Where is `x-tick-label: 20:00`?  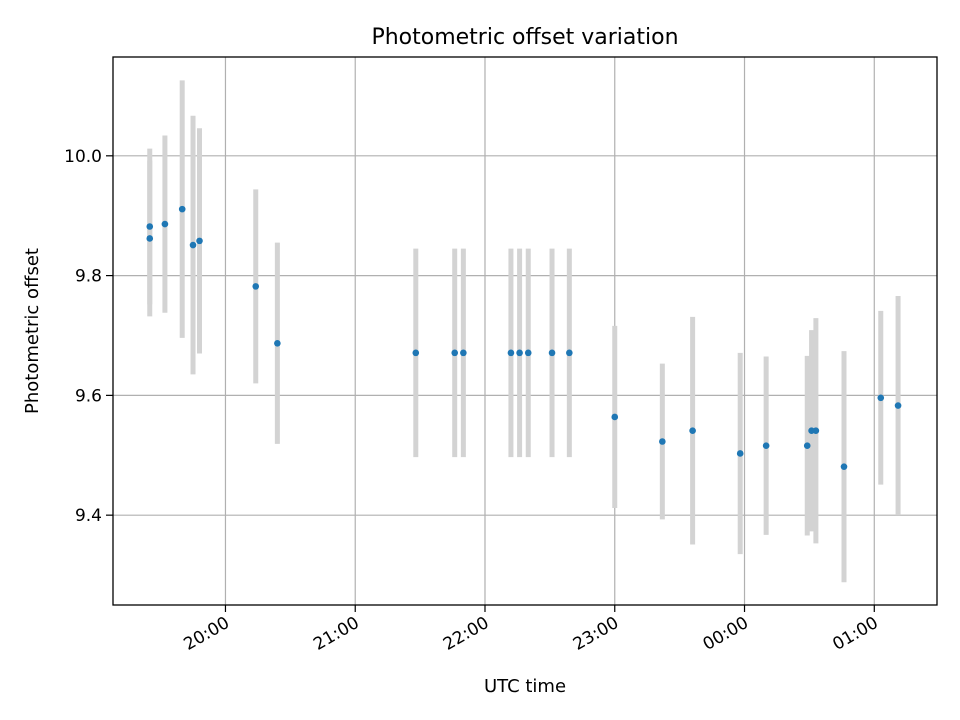 x-tick-label: 20:00 is located at coordinates (207, 634).